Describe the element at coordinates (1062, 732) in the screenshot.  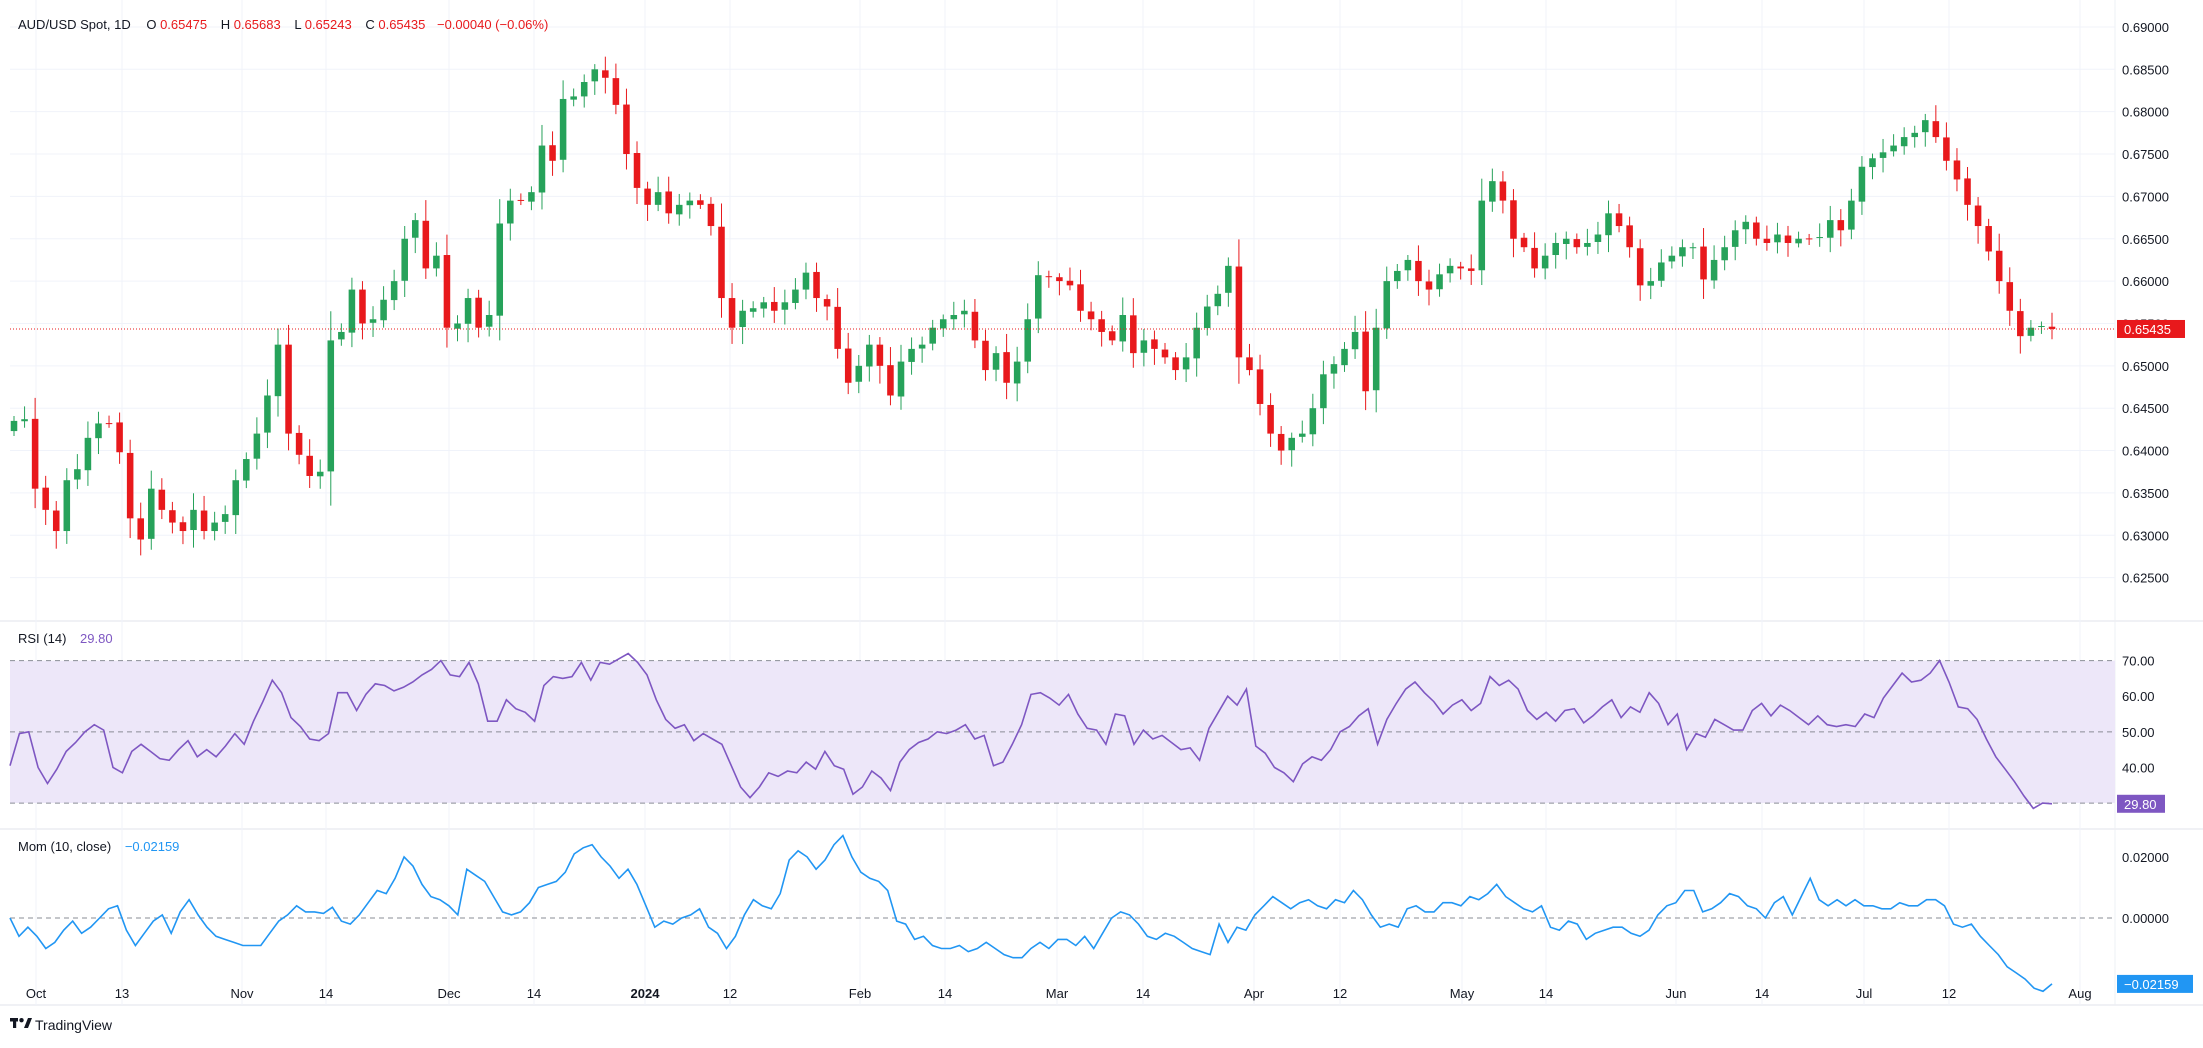
I see `rsi-band` at that location.